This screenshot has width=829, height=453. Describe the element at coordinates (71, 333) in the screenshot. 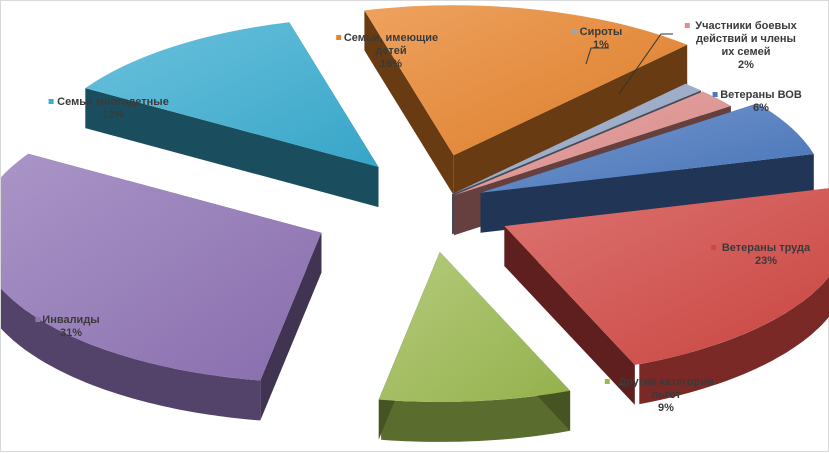

I see `slice-value-label: 31%` at that location.